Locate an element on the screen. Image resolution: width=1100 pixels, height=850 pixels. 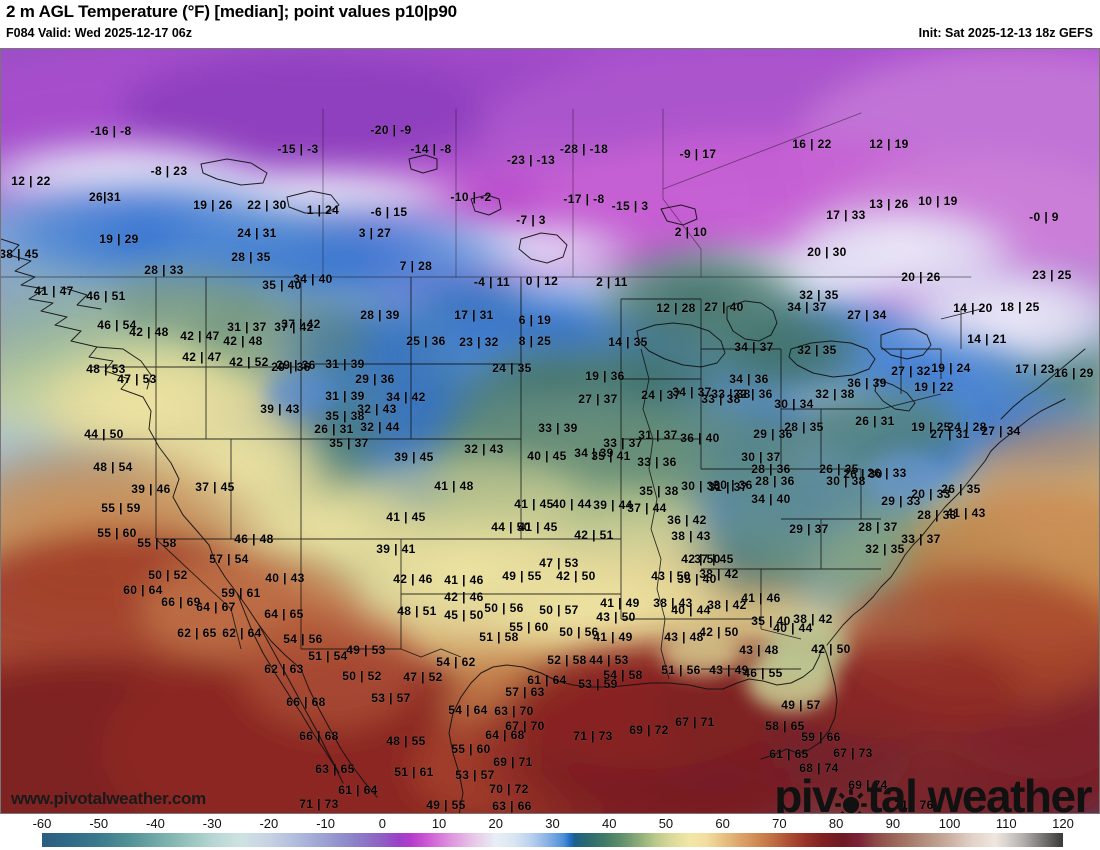
point-value: 37 | 45 is located at coordinates (215, 487).